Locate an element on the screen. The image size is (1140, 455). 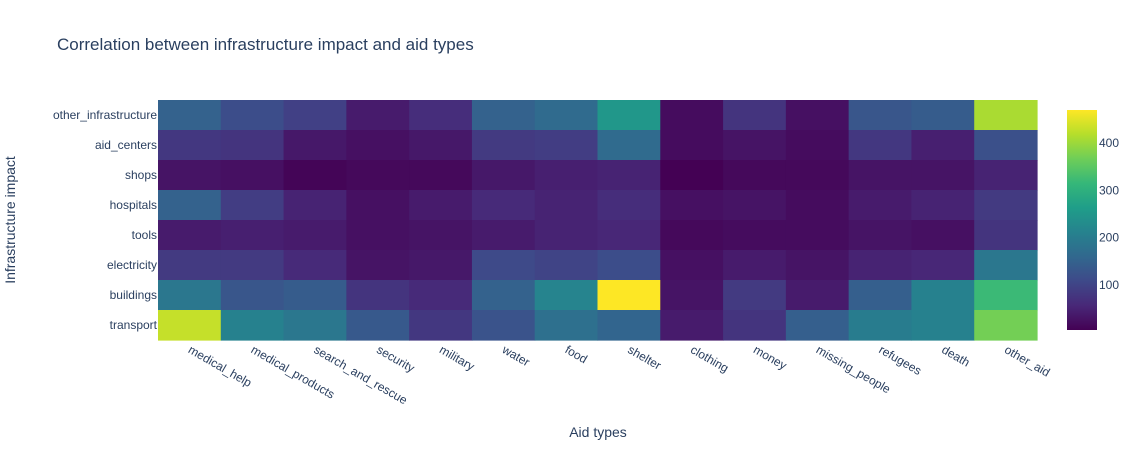
y-tick-label: transport is located at coordinates (134, 325).